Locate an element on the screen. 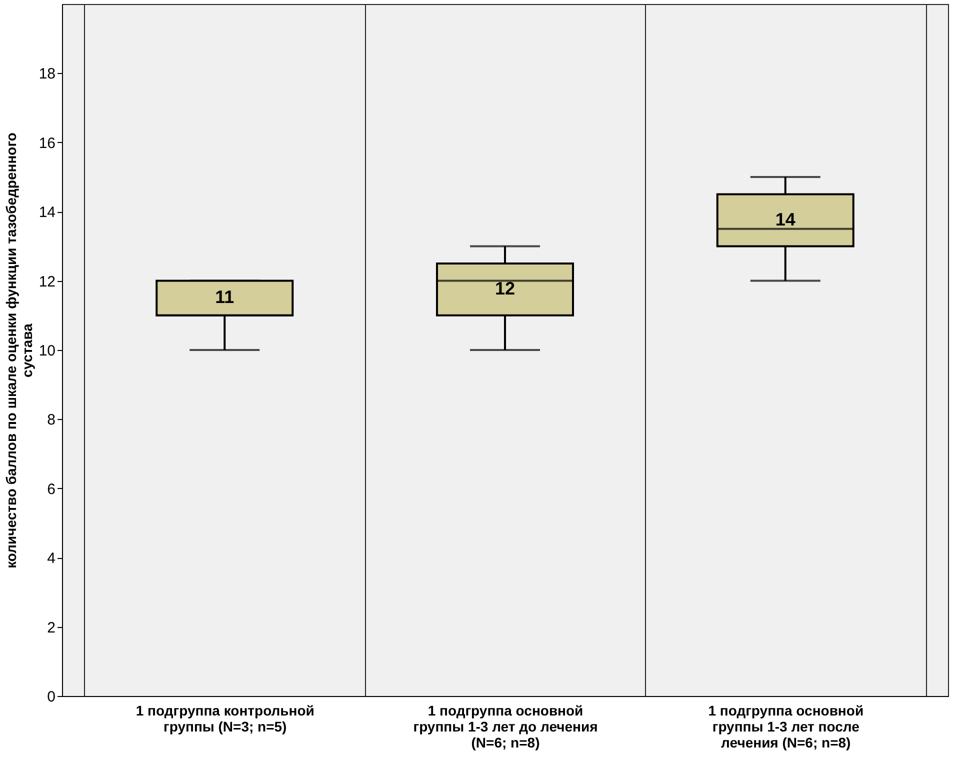 This screenshot has width=956, height=758. annotation: 12 is located at coordinates (505, 288).